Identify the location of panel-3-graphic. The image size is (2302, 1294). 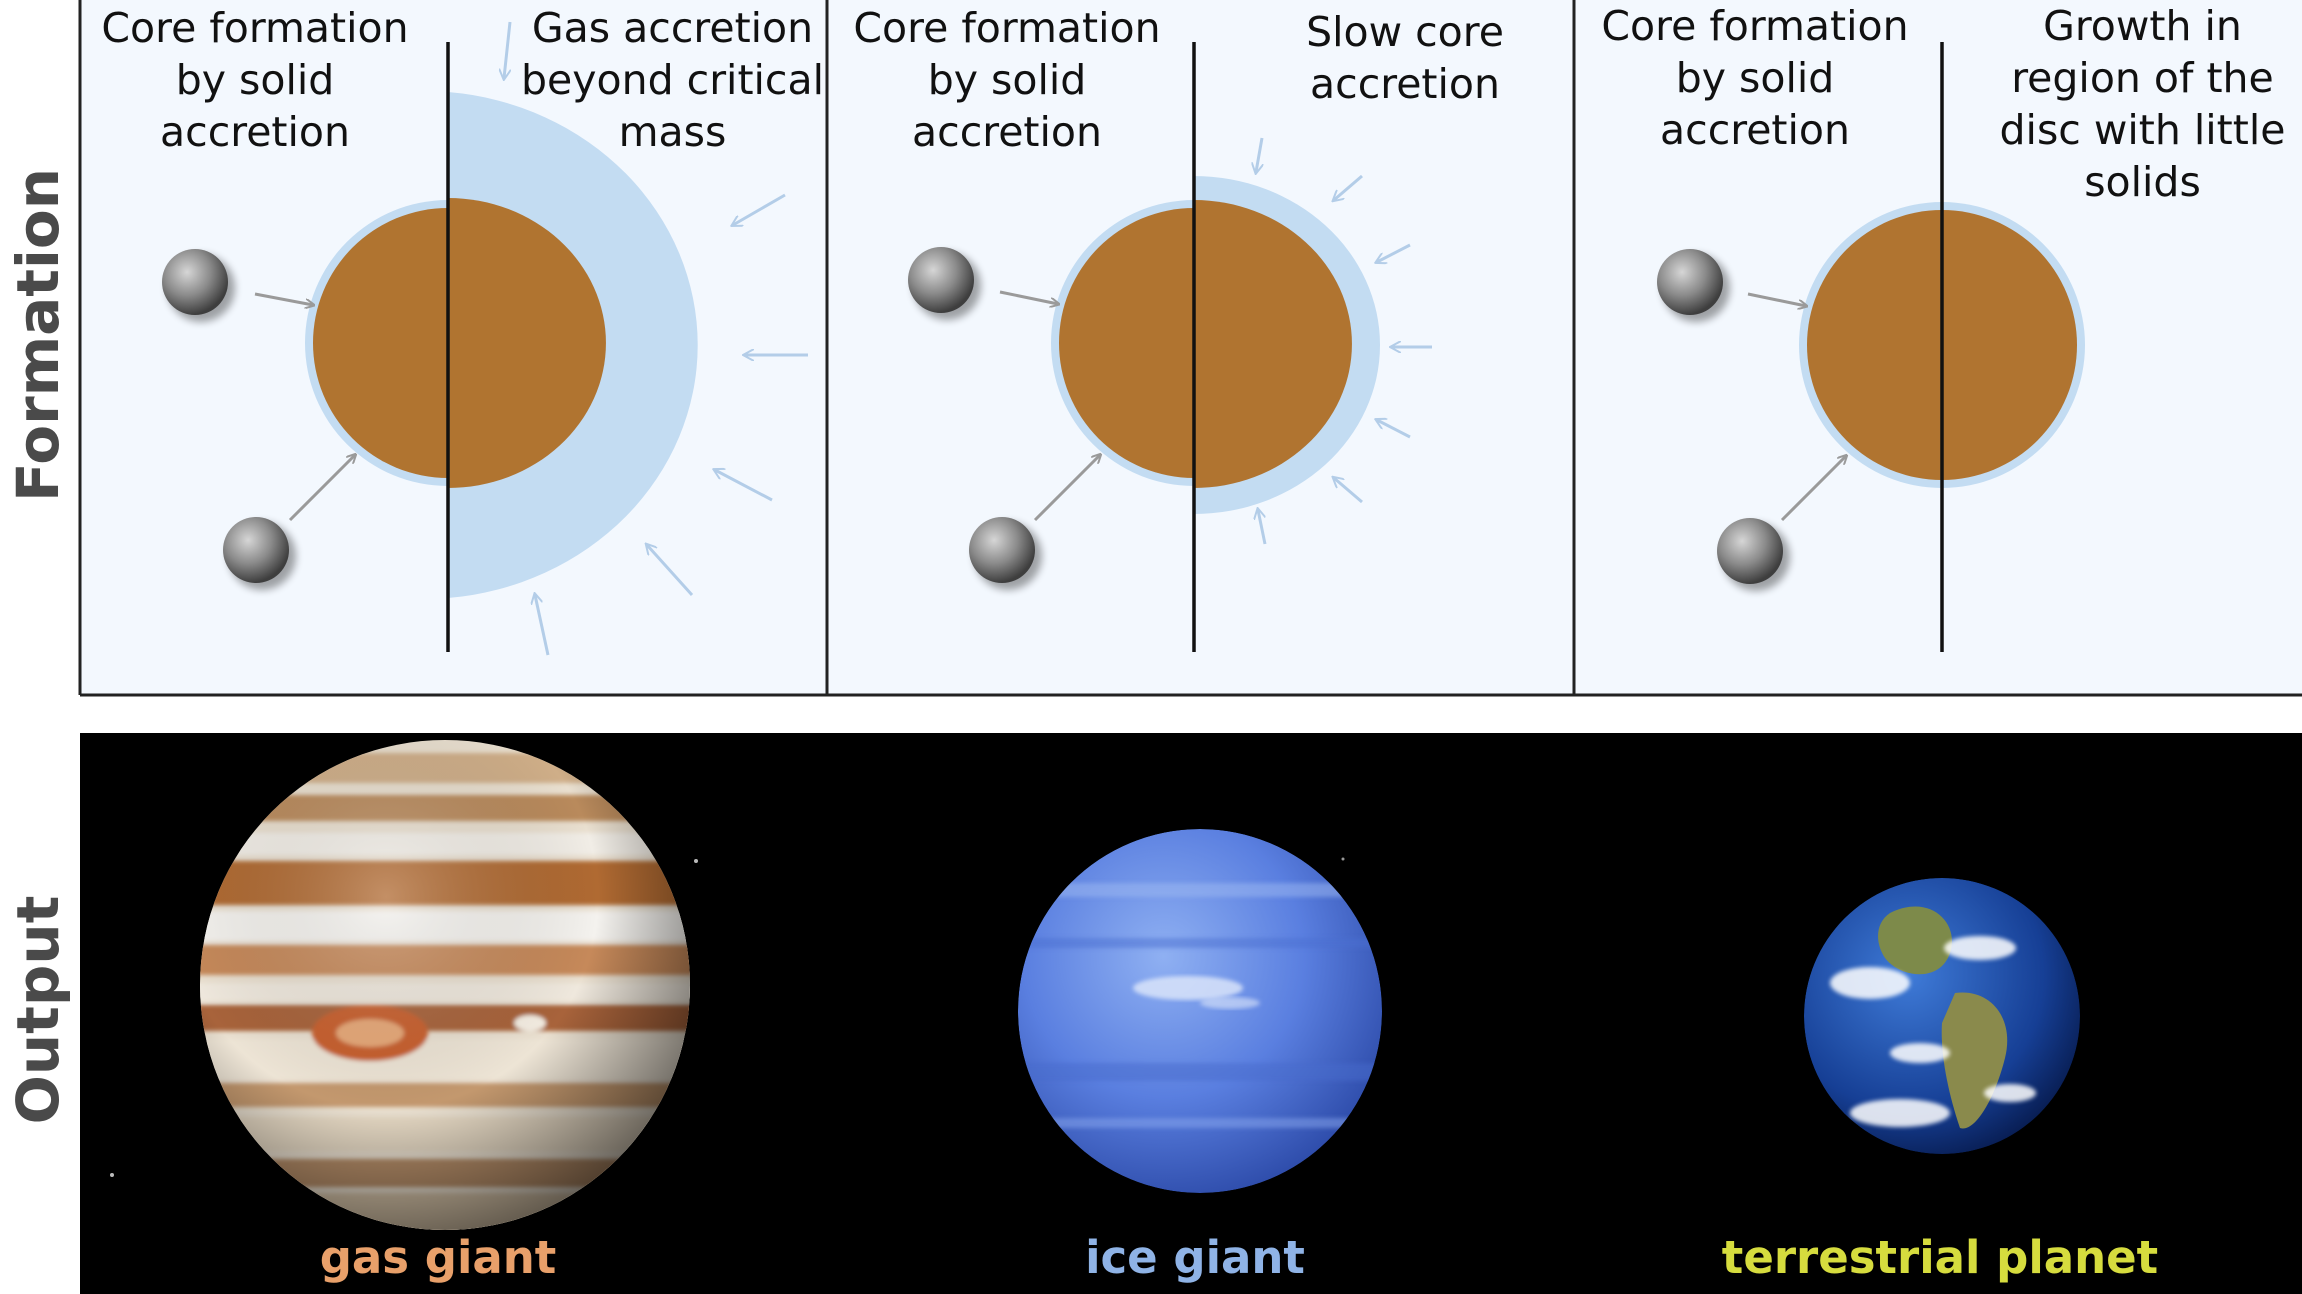
(1871, 347).